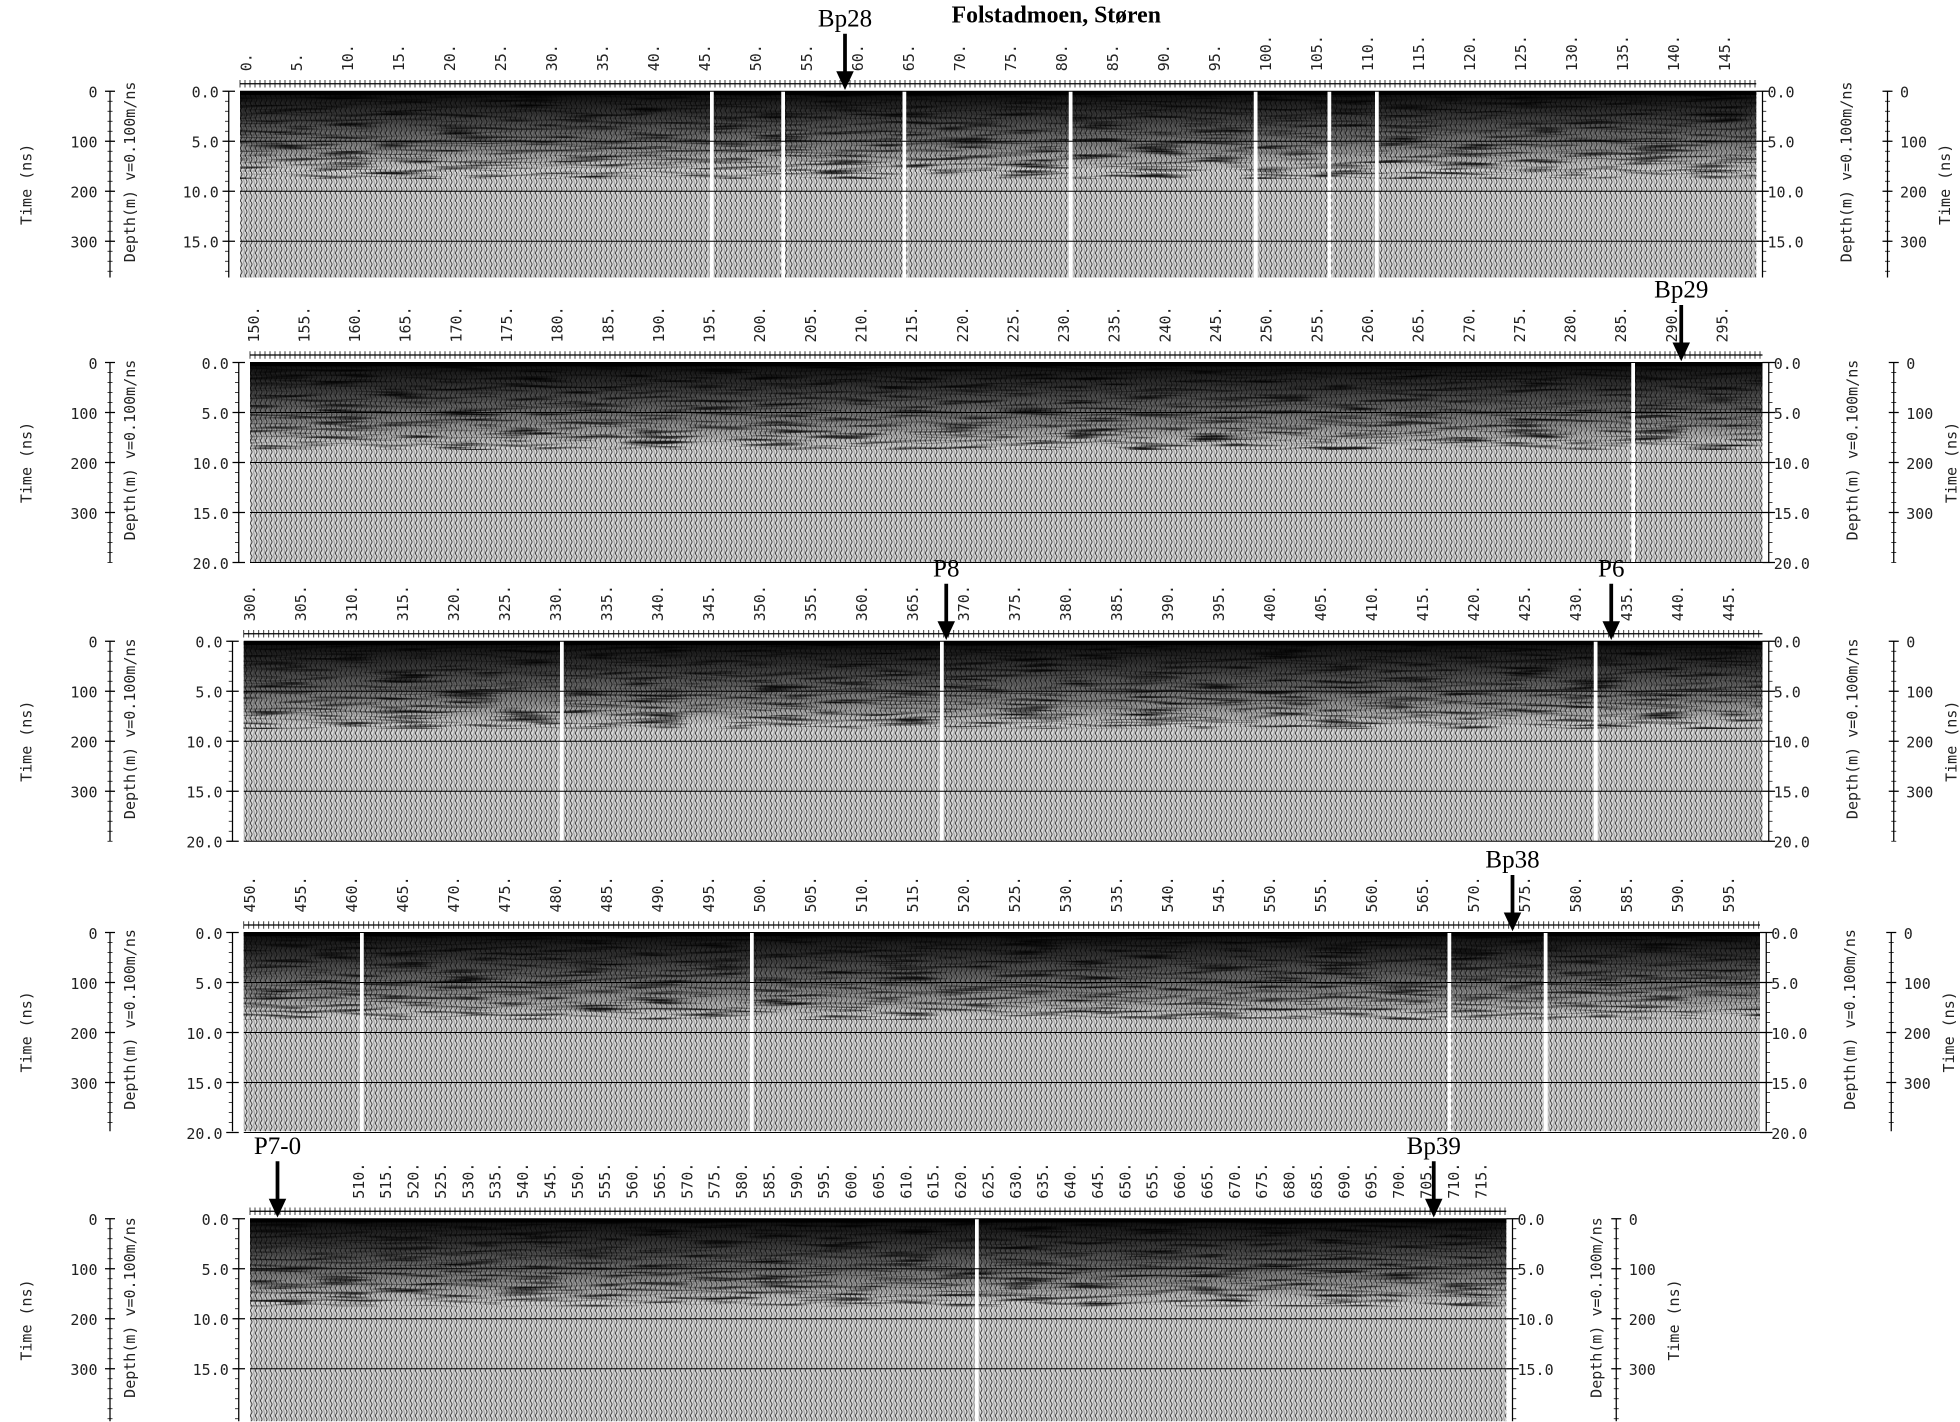 The width and height of the screenshot is (1960, 1422). What do you see at coordinates (507, 324) in the screenshot?
I see `distance-label: 175.` at bounding box center [507, 324].